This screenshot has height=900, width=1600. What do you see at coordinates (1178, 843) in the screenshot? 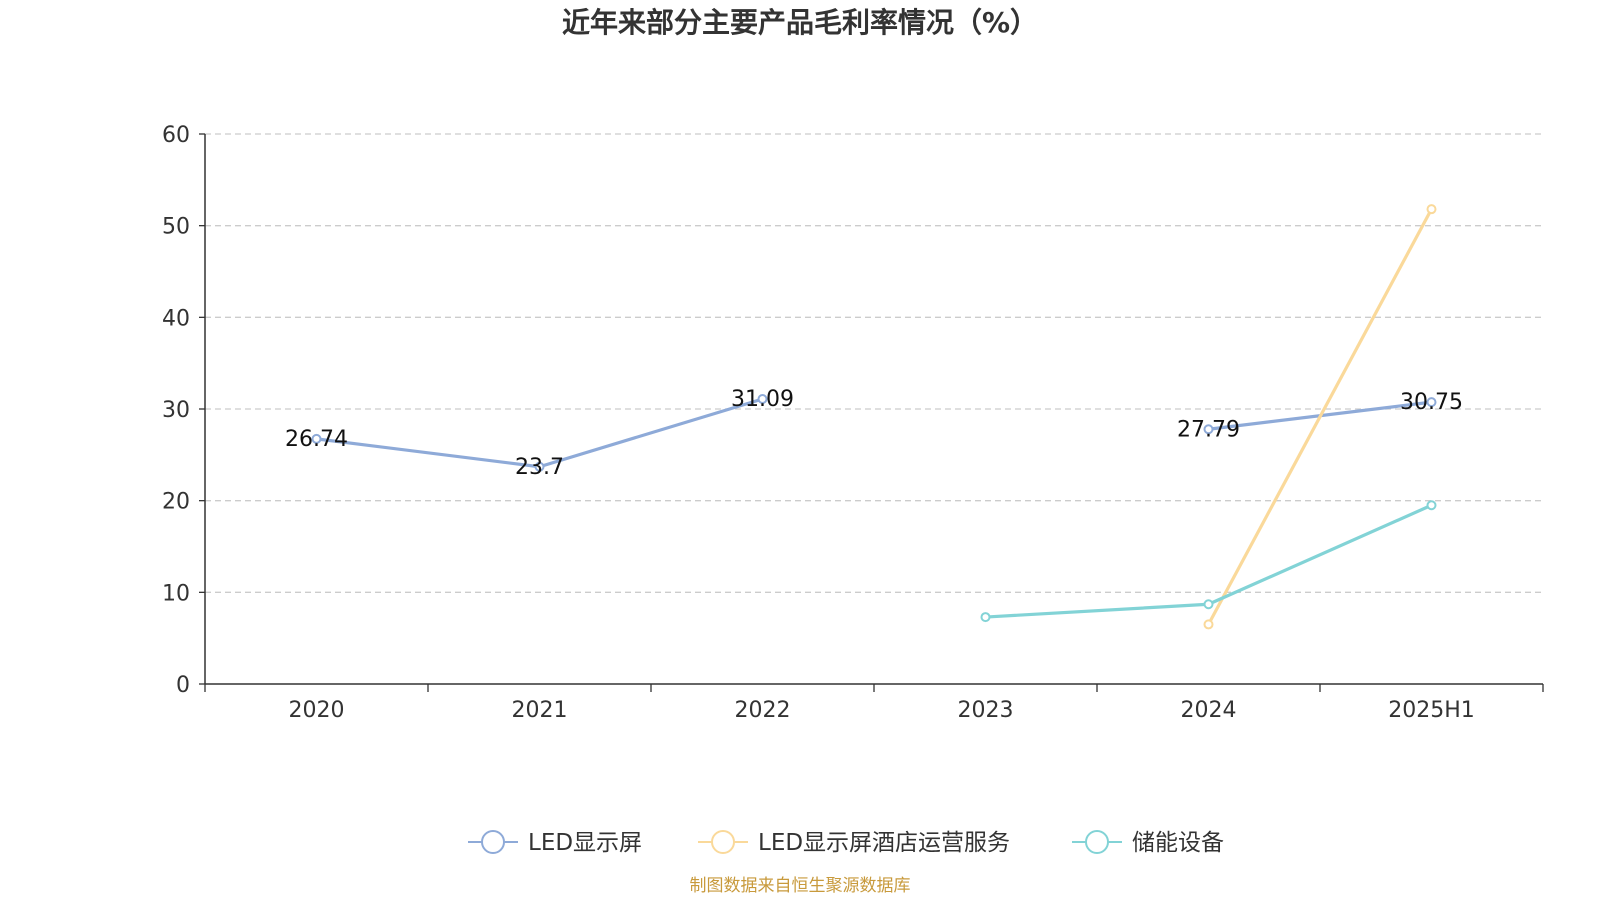
I see `legend-label: 储能设备` at bounding box center [1178, 843].